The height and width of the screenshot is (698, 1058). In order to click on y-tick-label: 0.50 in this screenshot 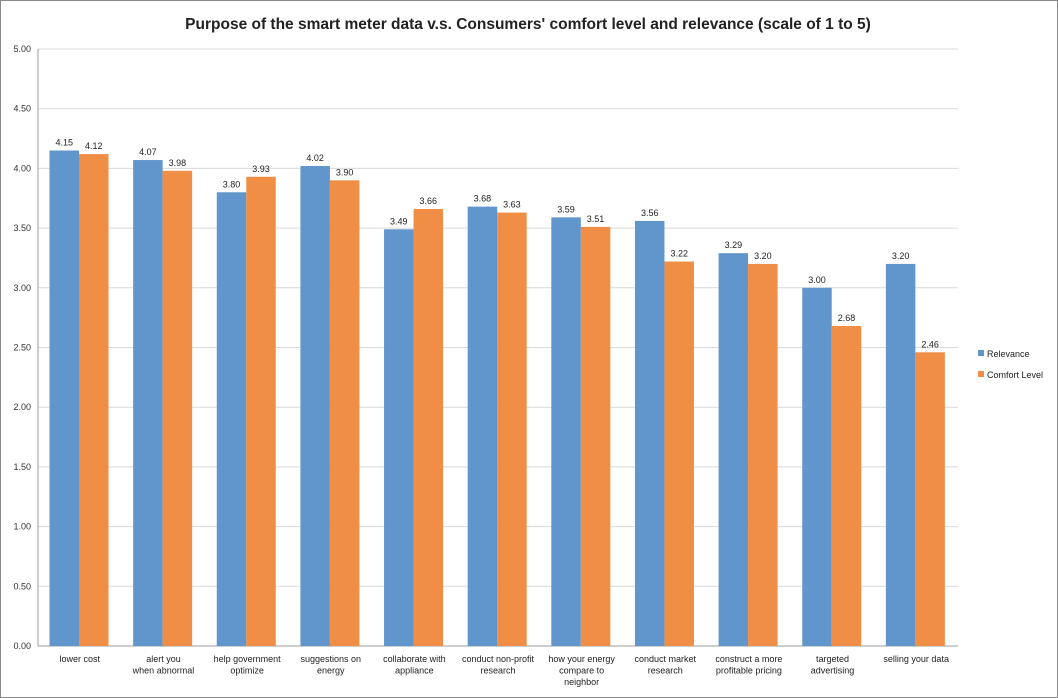, I will do `click(22, 586)`.